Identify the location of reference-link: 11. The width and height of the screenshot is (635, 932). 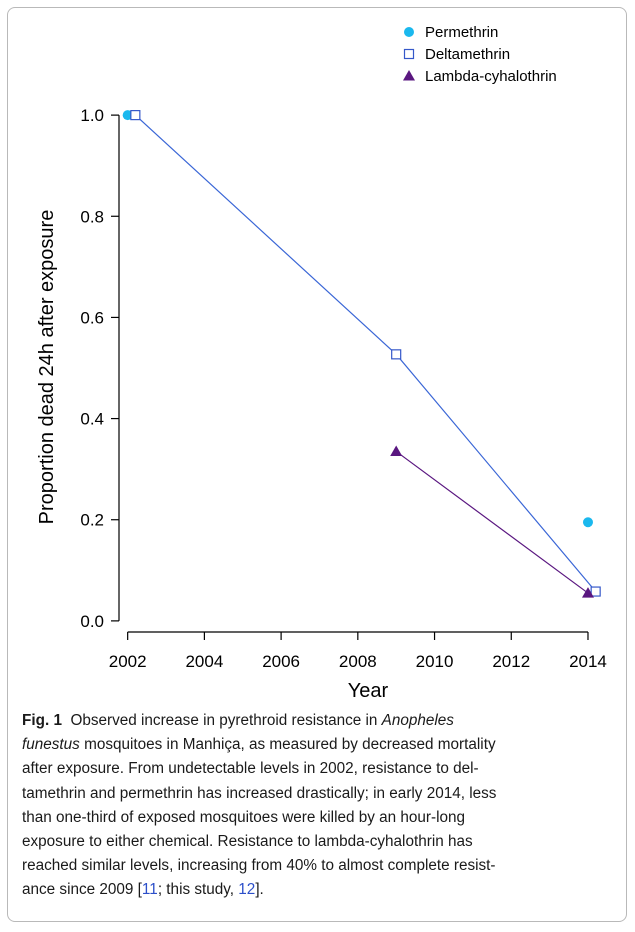
(149, 890).